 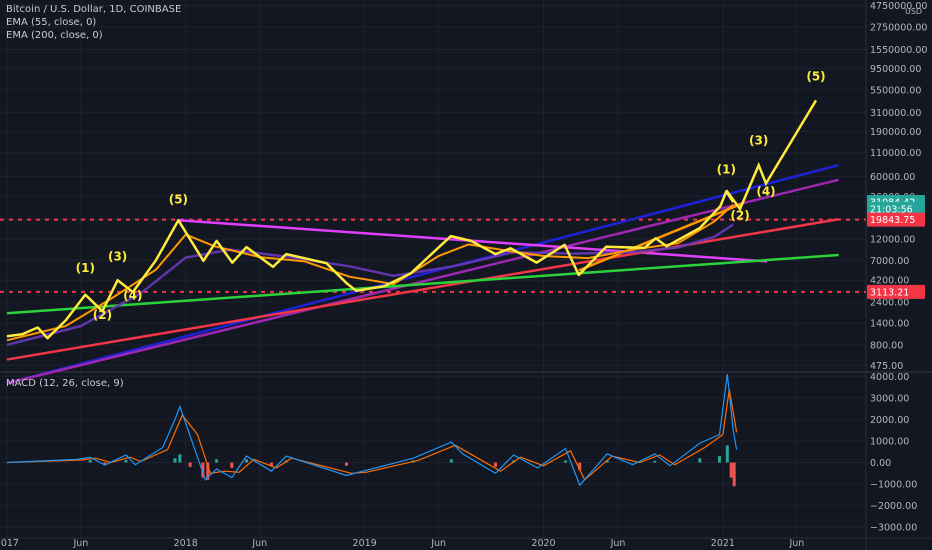 What do you see at coordinates (893, 506) in the screenshot?
I see `macd-axis-label: −2000.00` at bounding box center [893, 506].